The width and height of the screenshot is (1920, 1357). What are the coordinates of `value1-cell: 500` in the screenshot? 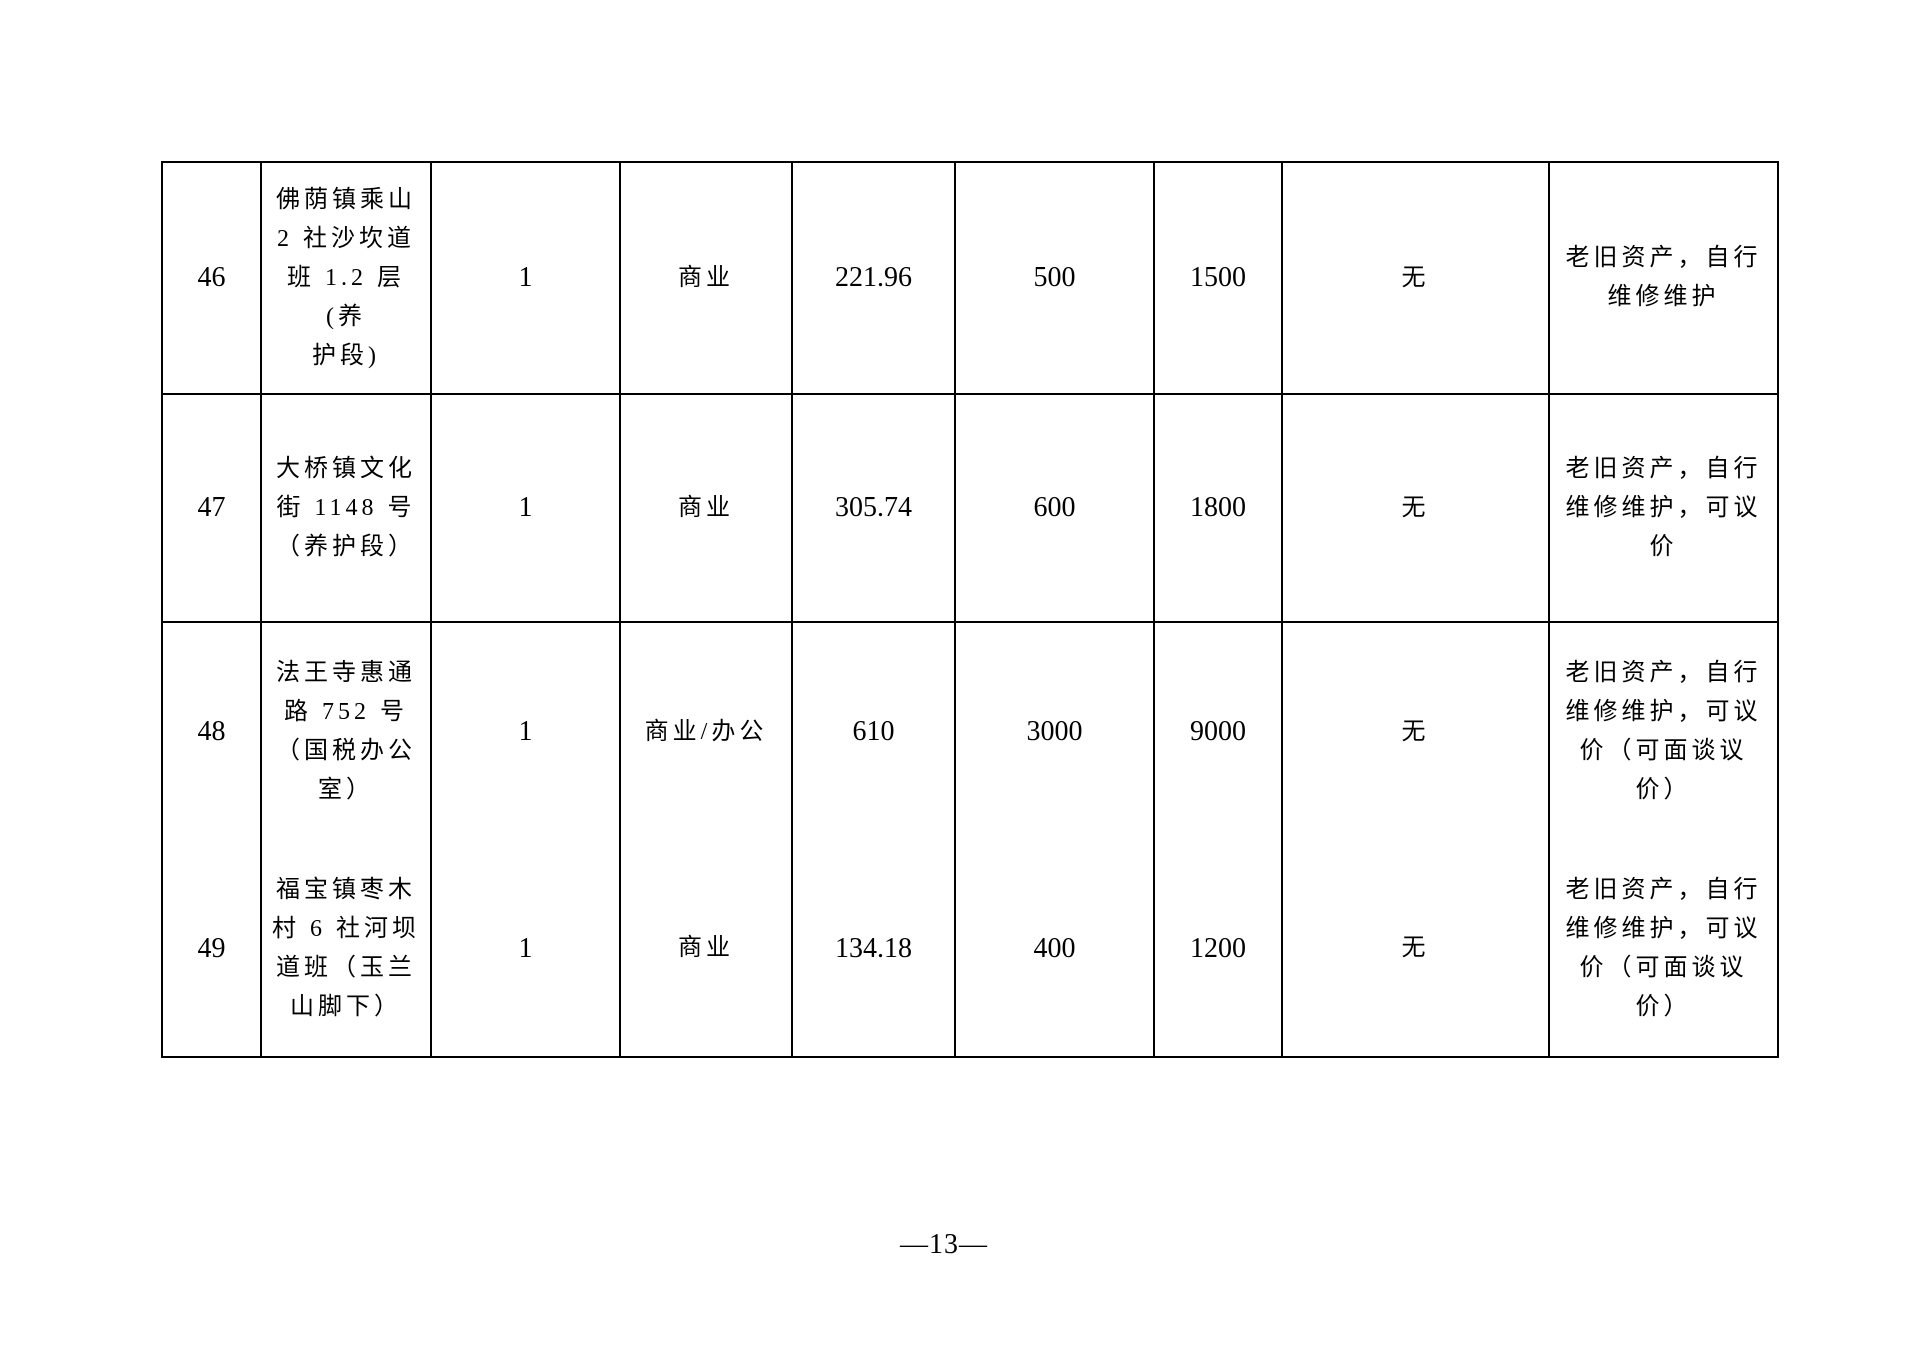 It's located at (1054, 278).